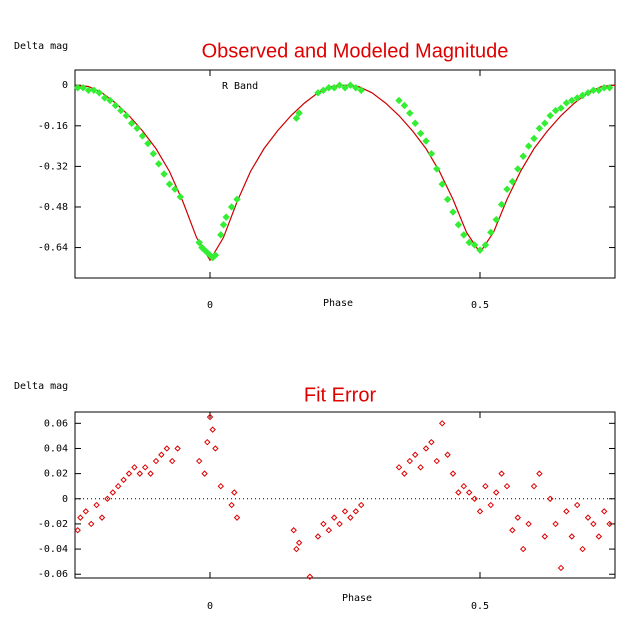 This screenshot has width=632, height=618. I want to click on chart-title: Fit Error, so click(340, 395).